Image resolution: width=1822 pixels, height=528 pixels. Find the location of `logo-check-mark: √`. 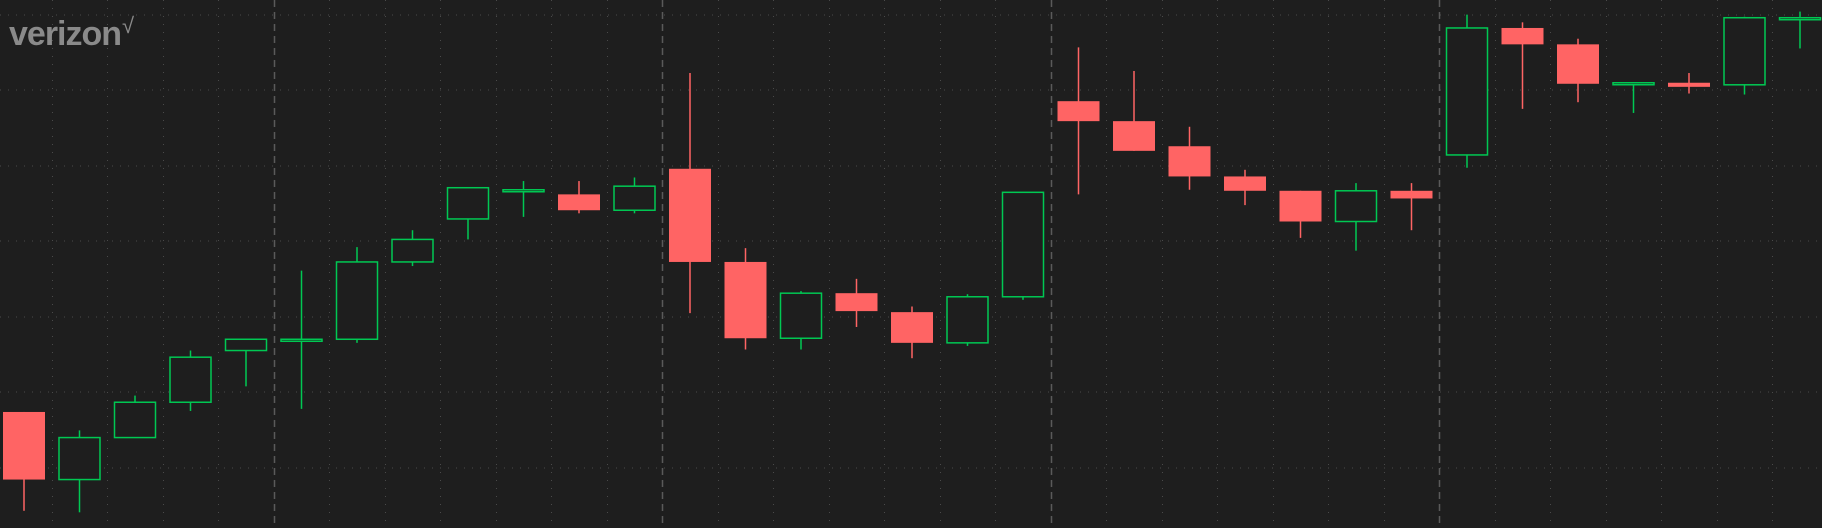

logo-check-mark: √ is located at coordinates (128, 25).